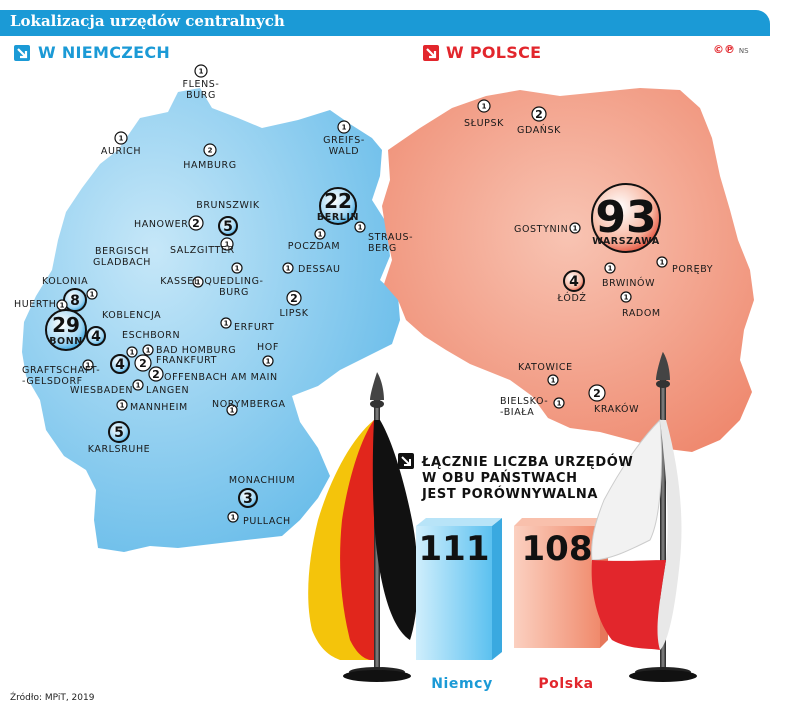 The height and width of the screenshot is (721, 788). I want to click on city-label: GLADBACH, so click(122, 262).